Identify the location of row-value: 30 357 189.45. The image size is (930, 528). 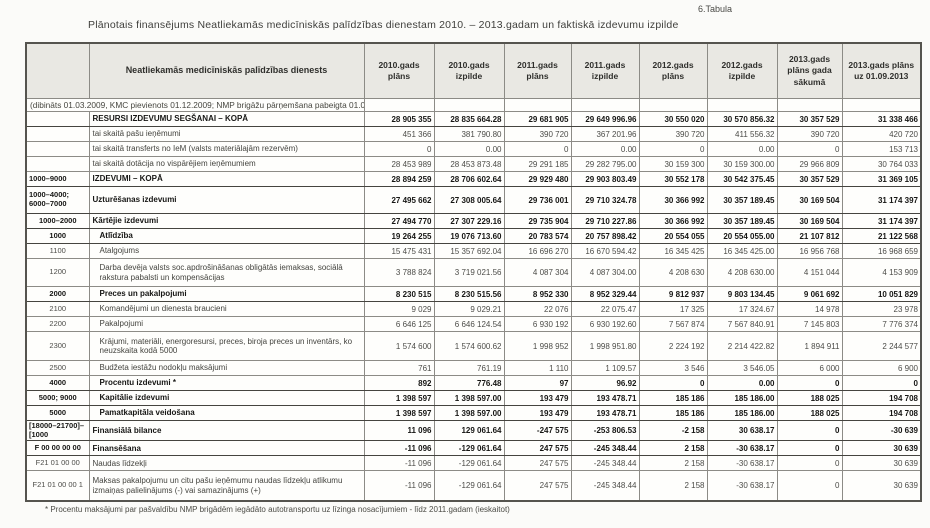
(742, 200).